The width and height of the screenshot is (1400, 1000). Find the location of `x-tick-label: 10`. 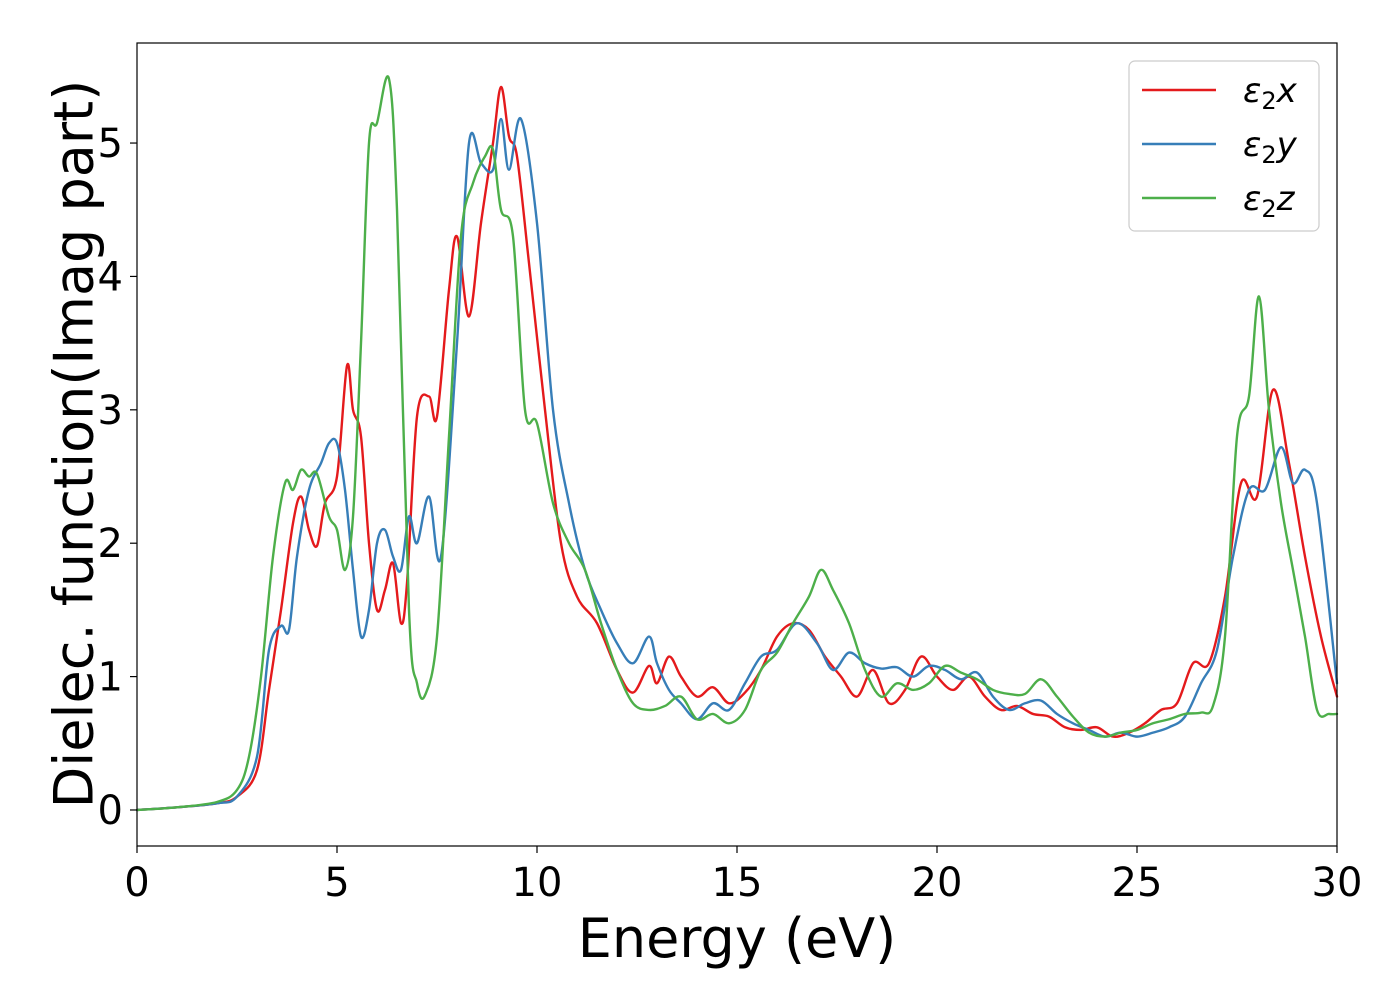

x-tick-label: 10 is located at coordinates (537, 883).